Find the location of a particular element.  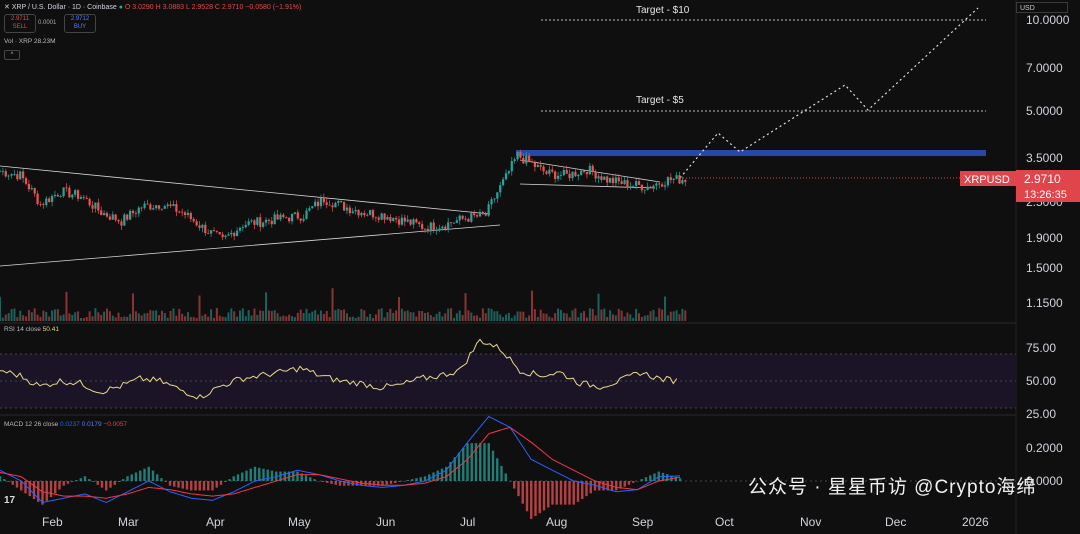

close-icon: ✕ is located at coordinates (7, 7).